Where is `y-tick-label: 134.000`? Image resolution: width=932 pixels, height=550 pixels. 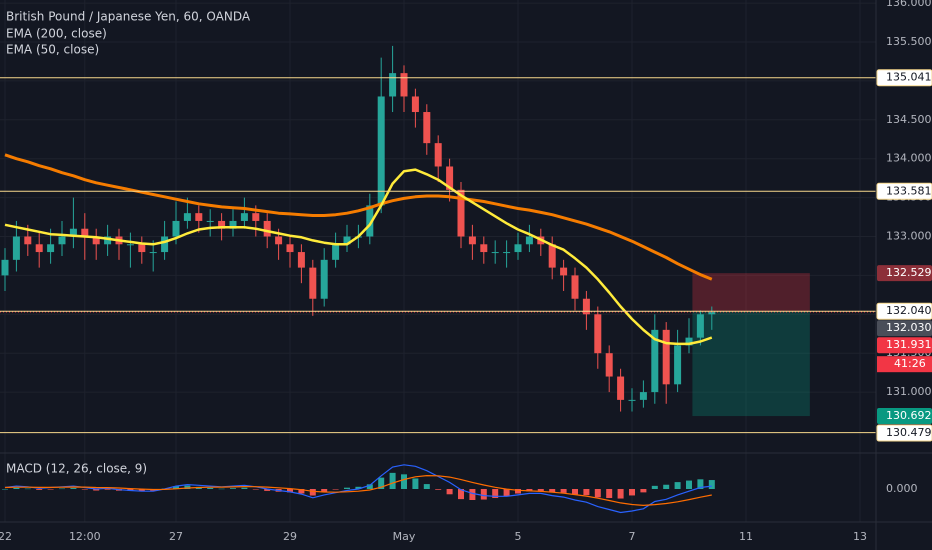
y-tick-label: 134.000 is located at coordinates (909, 158).